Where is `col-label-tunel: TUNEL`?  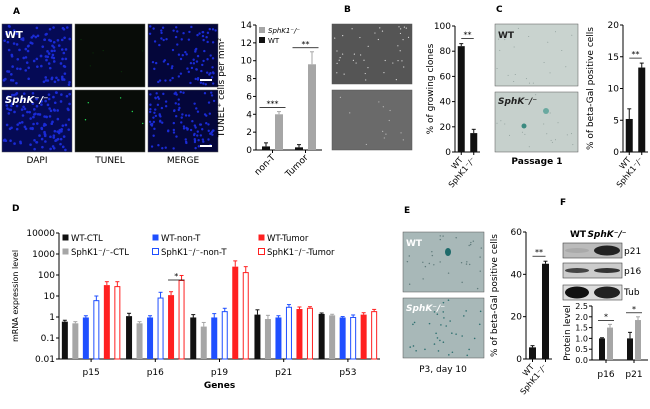
col-label-tunel: TUNEL is located at coordinates (109, 161).